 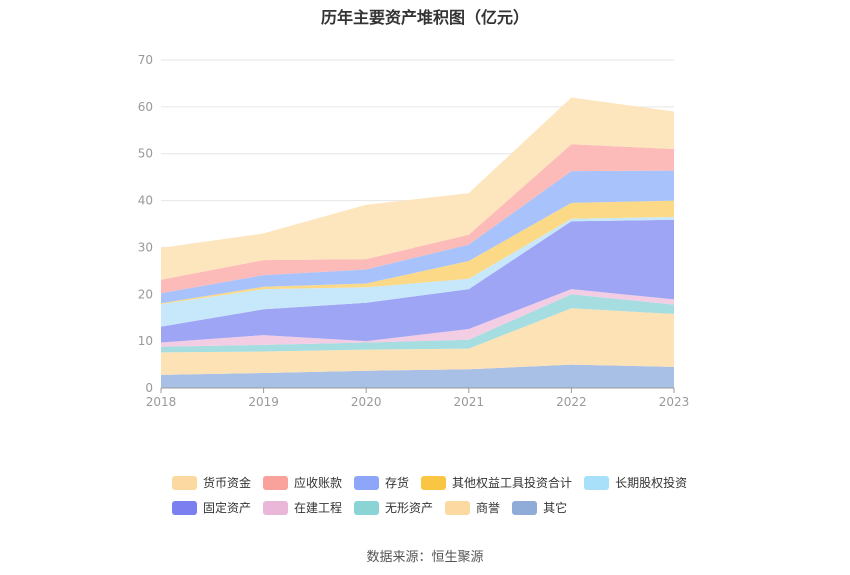 I want to click on legend-label: 在建工程, so click(x=318, y=508).